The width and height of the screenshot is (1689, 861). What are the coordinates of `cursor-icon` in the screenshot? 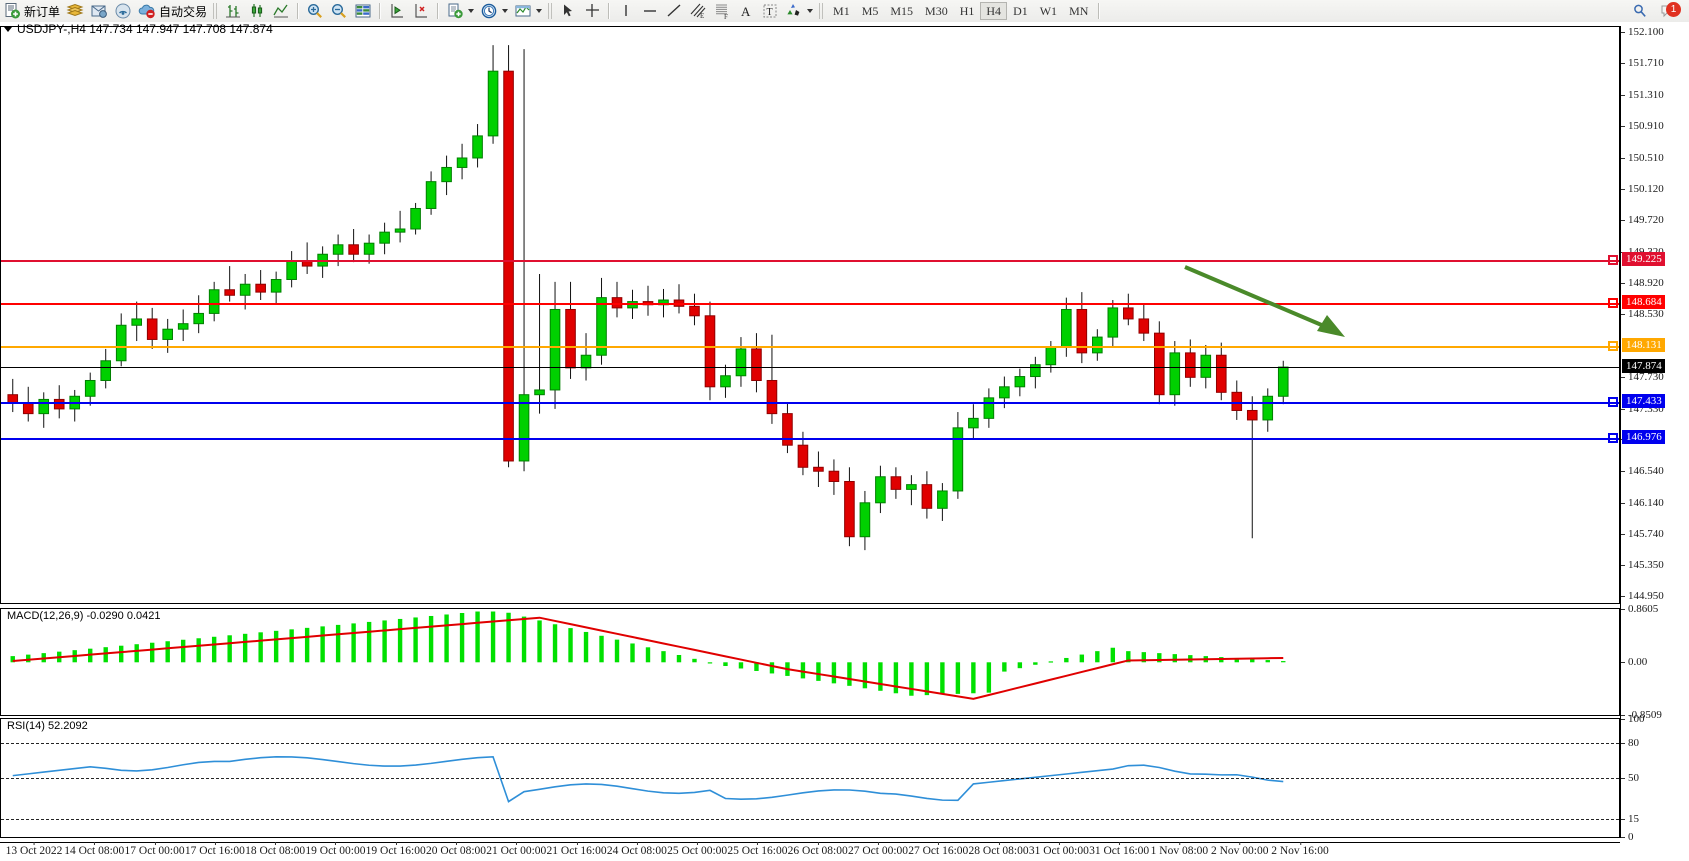 It's located at (568, 11).